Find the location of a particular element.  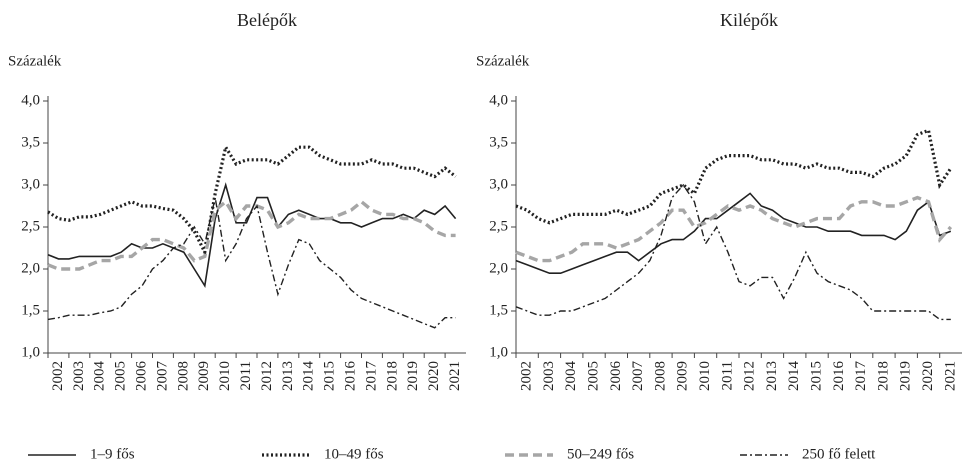

legend-label: 1–9 fős is located at coordinates (112, 454).